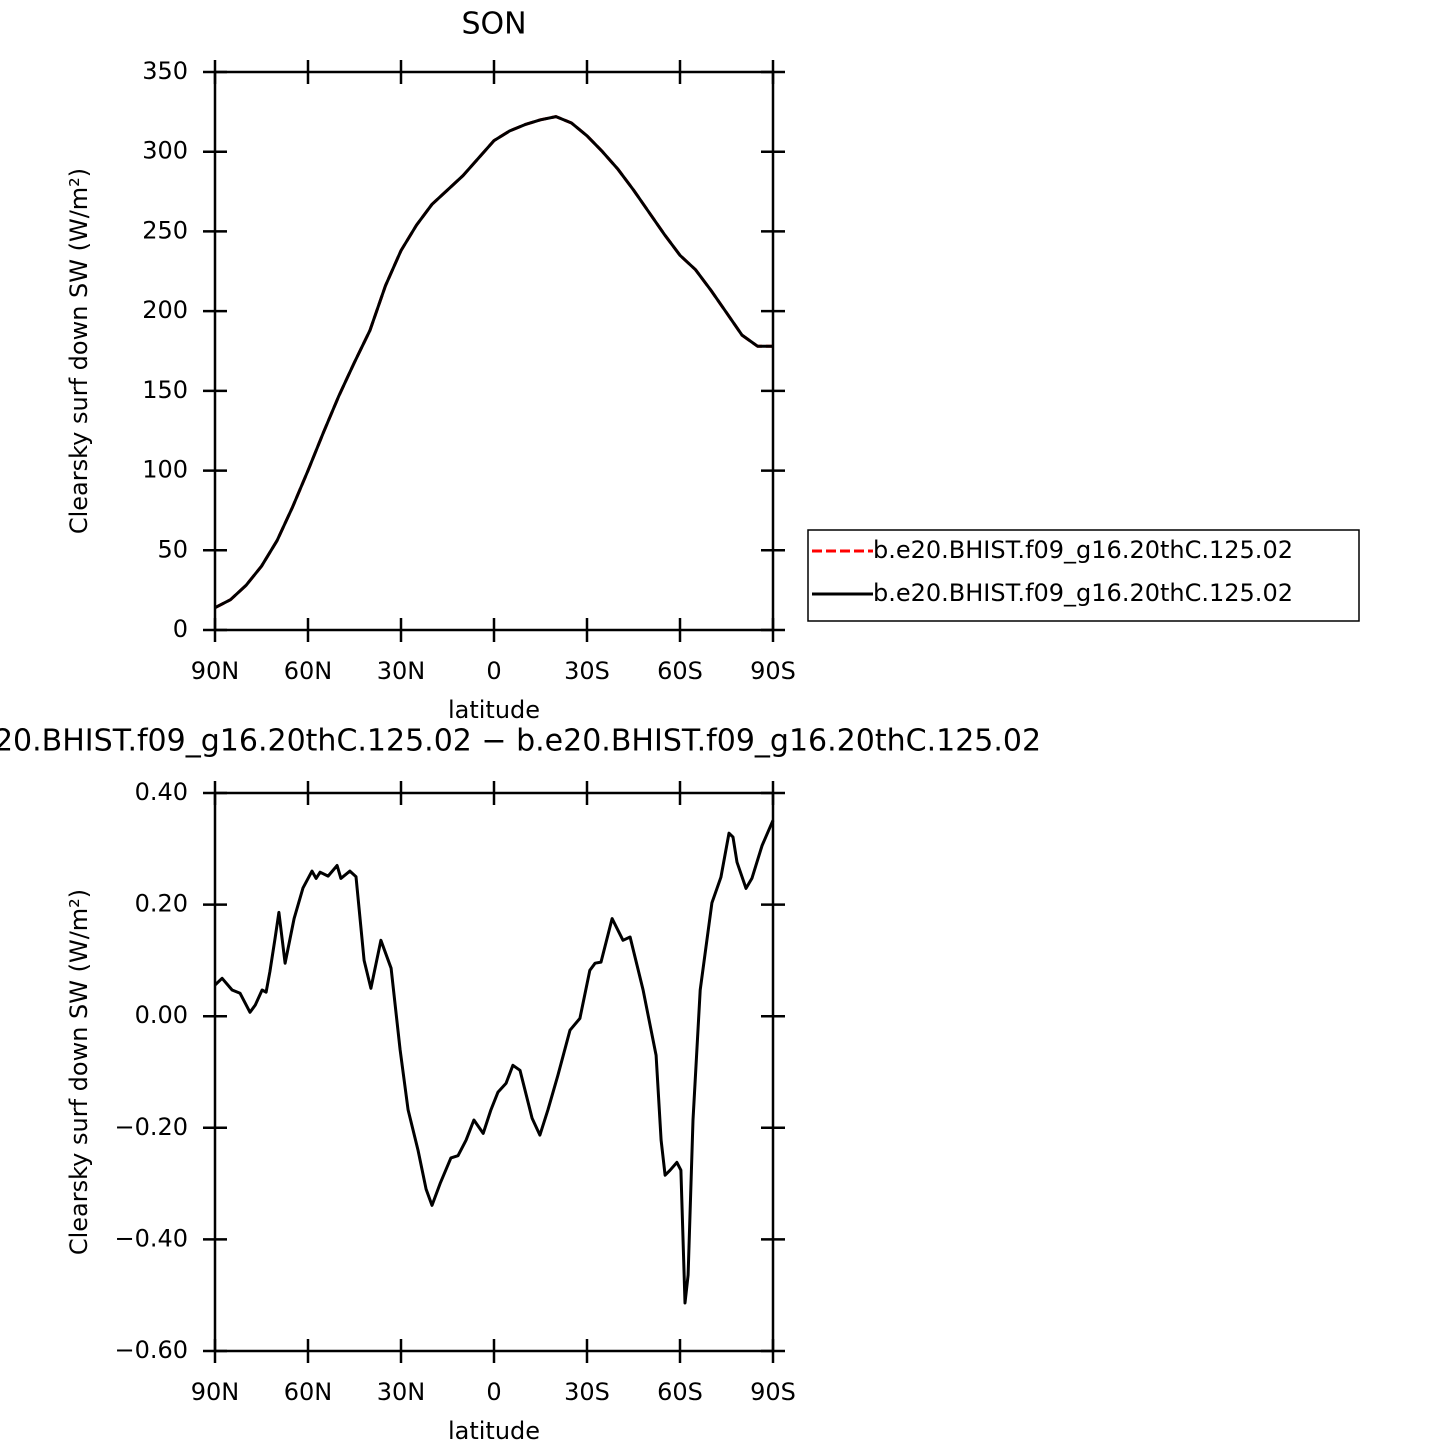 The image size is (1452, 1452). I want to click on y-tick-label: 250, so click(165, 230).